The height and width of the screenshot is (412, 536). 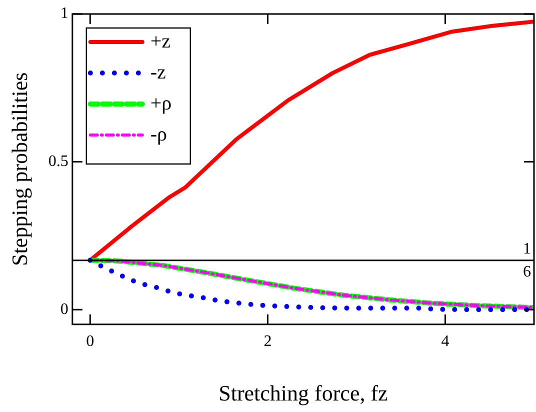 I want to click on legend-label: +ρ, so click(x=161, y=103).